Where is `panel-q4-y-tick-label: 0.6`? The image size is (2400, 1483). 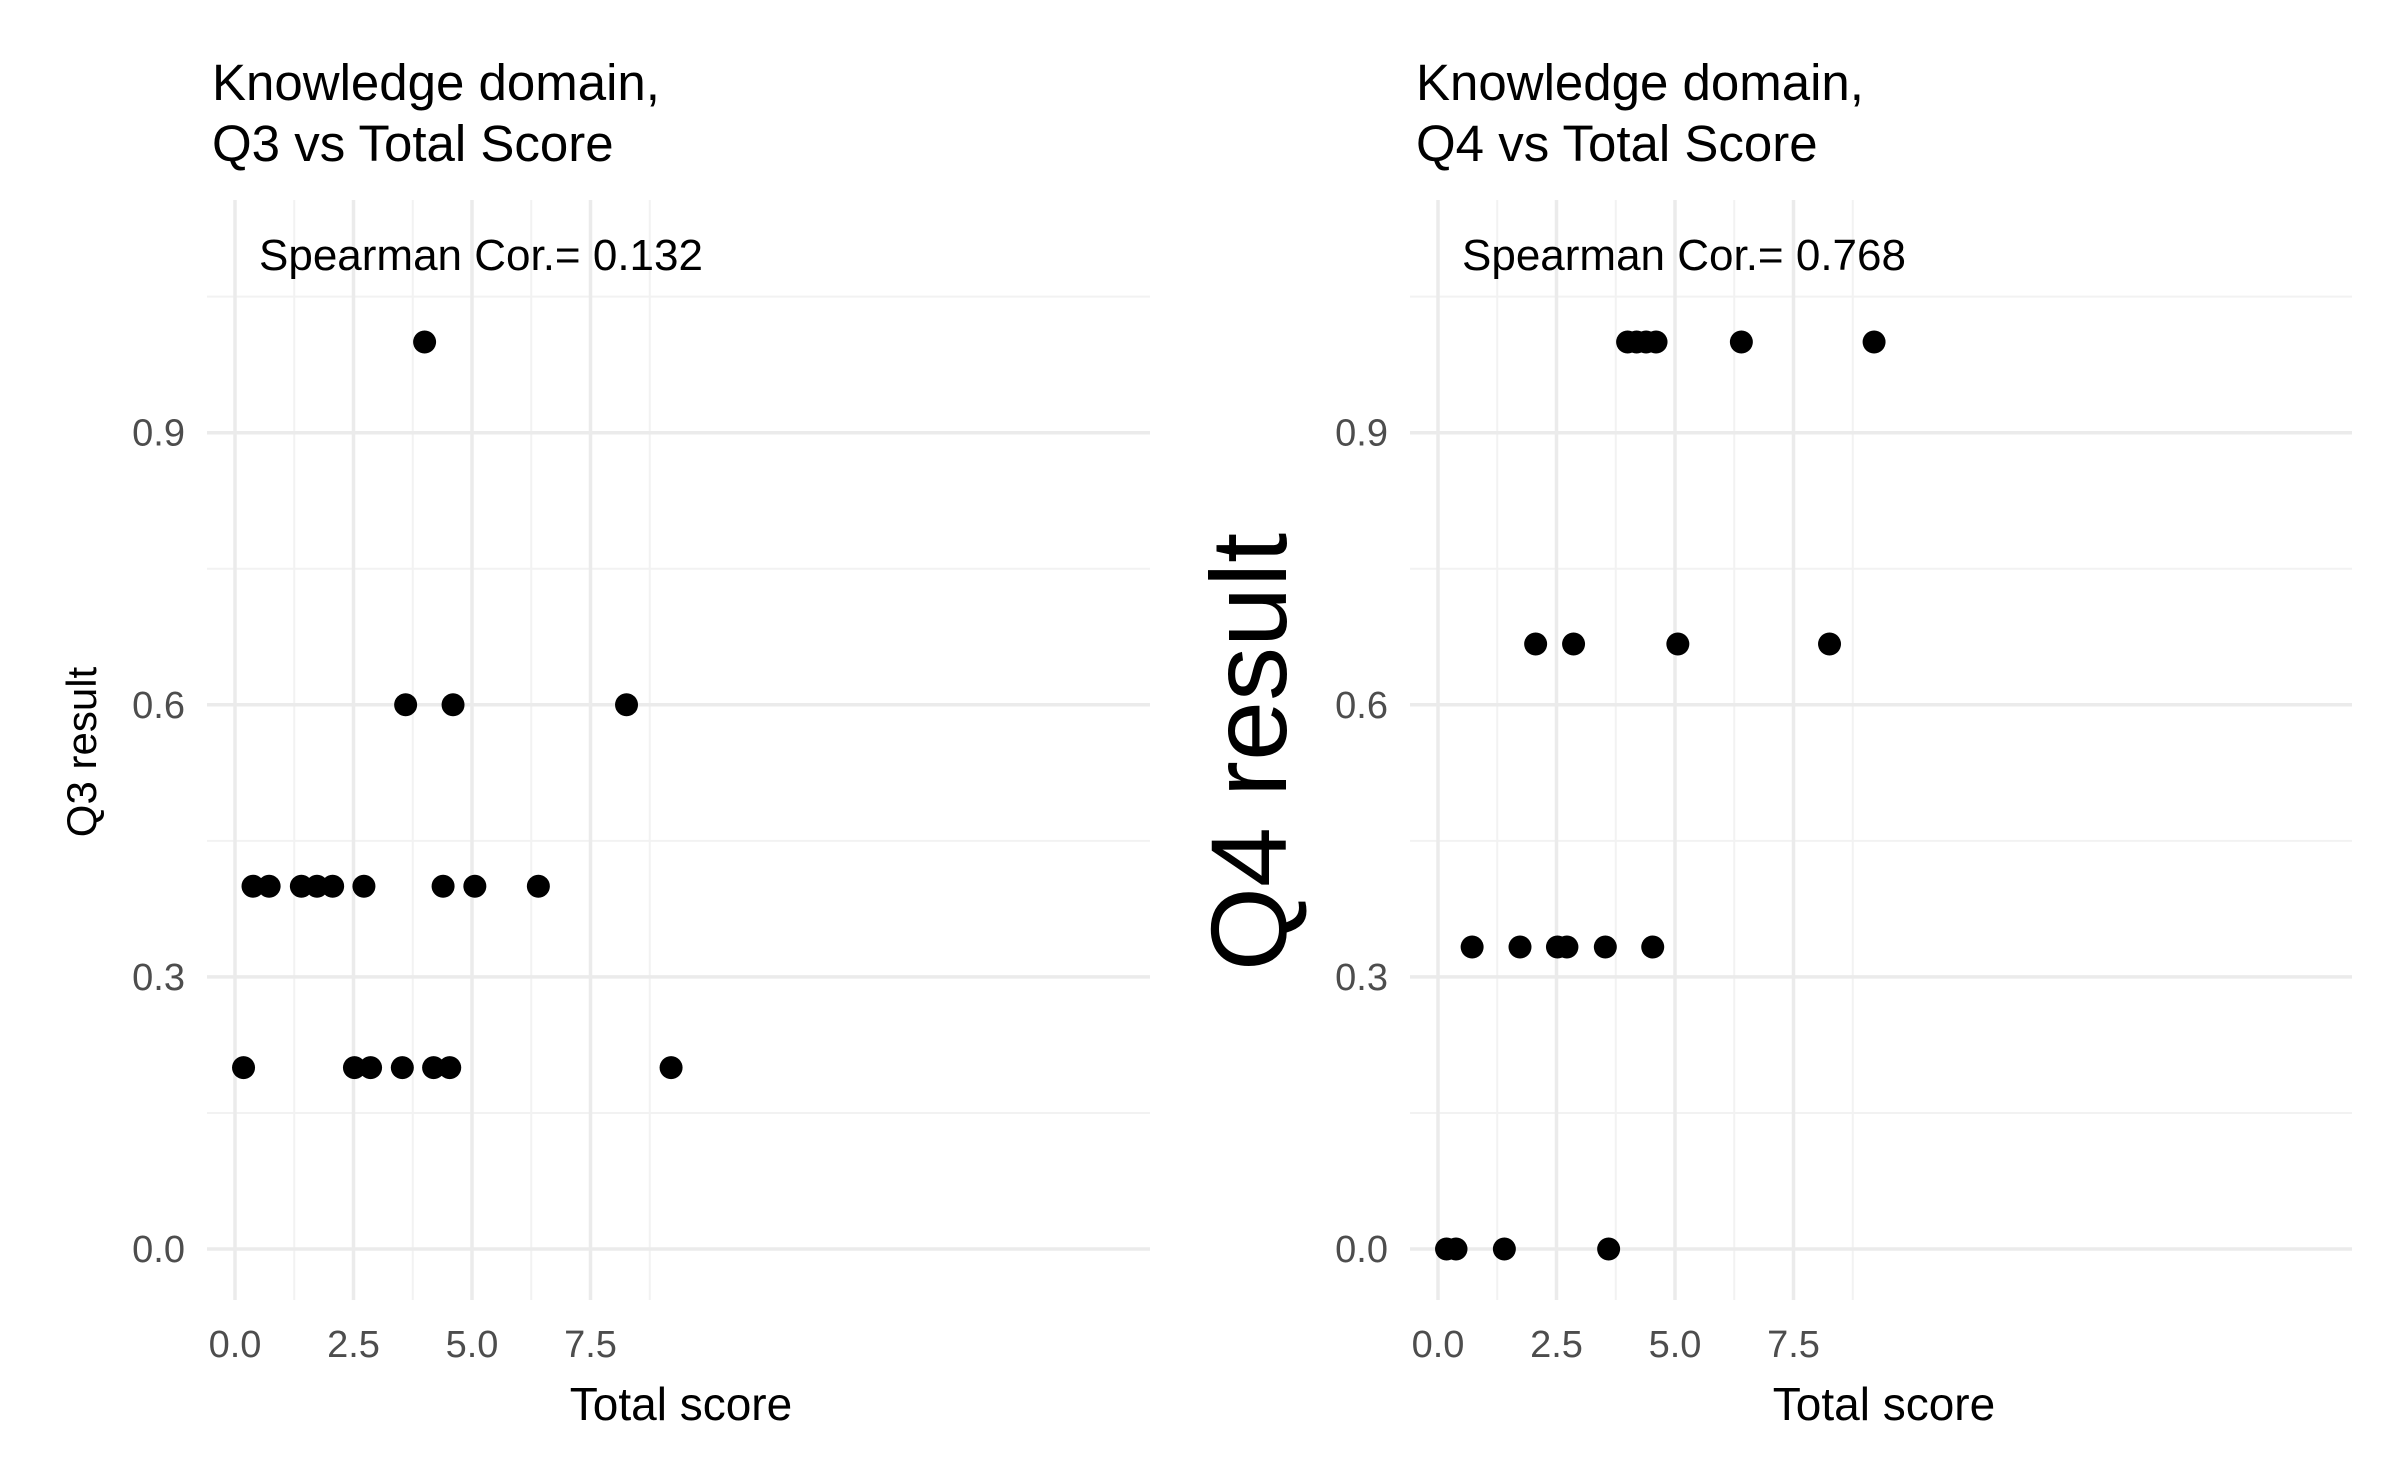
panel-q4-y-tick-label: 0.6 is located at coordinates (1361, 706).